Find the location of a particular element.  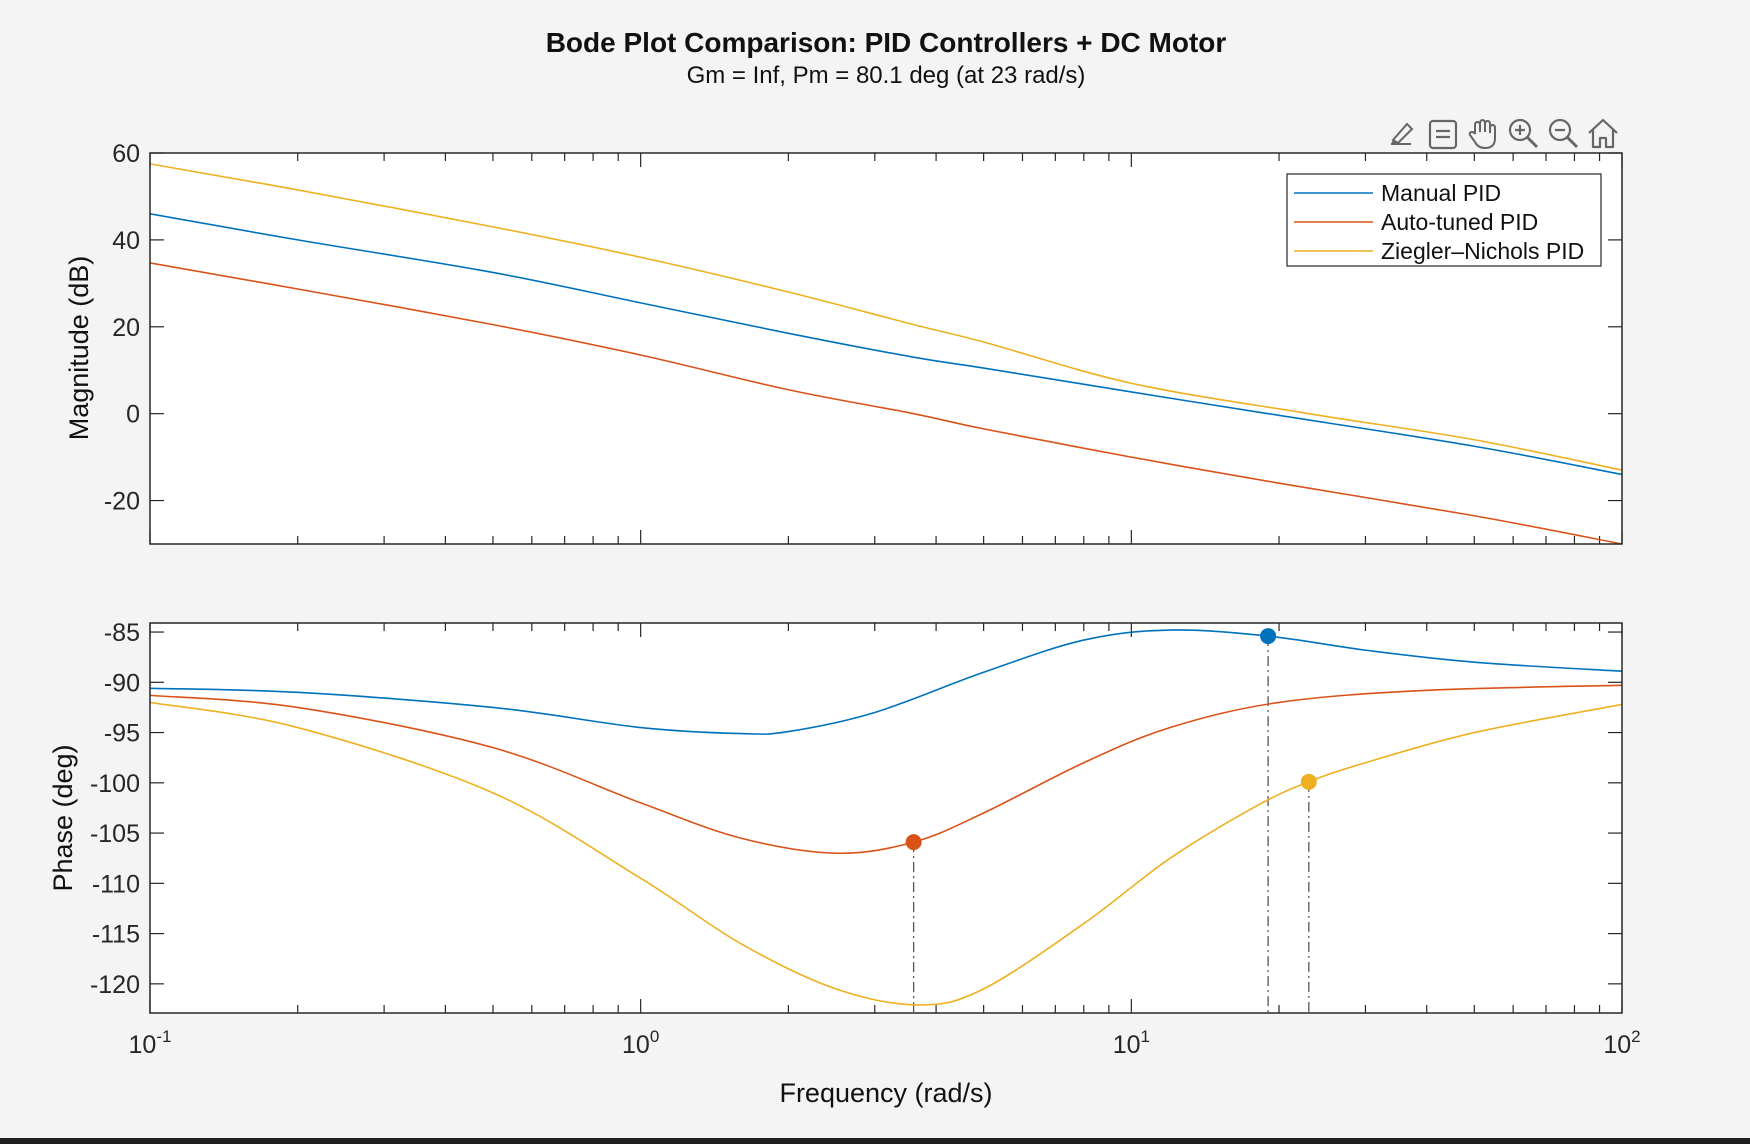

background-strip is located at coordinates (875, 1141).